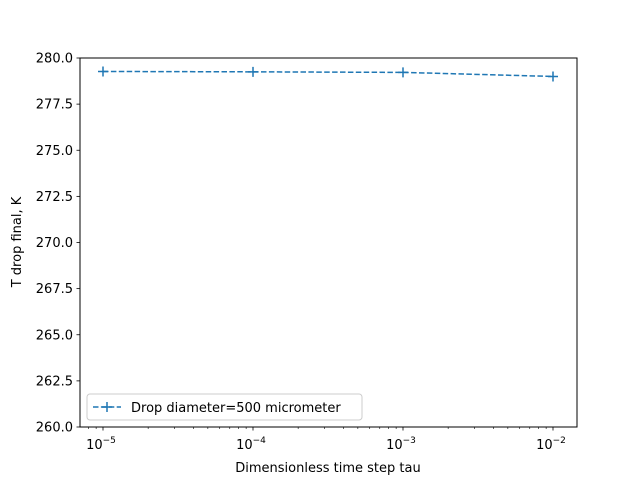 The height and width of the screenshot is (480, 640). Describe the element at coordinates (101, 444) in the screenshot. I see `x-tick-label: 10⁻⁵` at that location.